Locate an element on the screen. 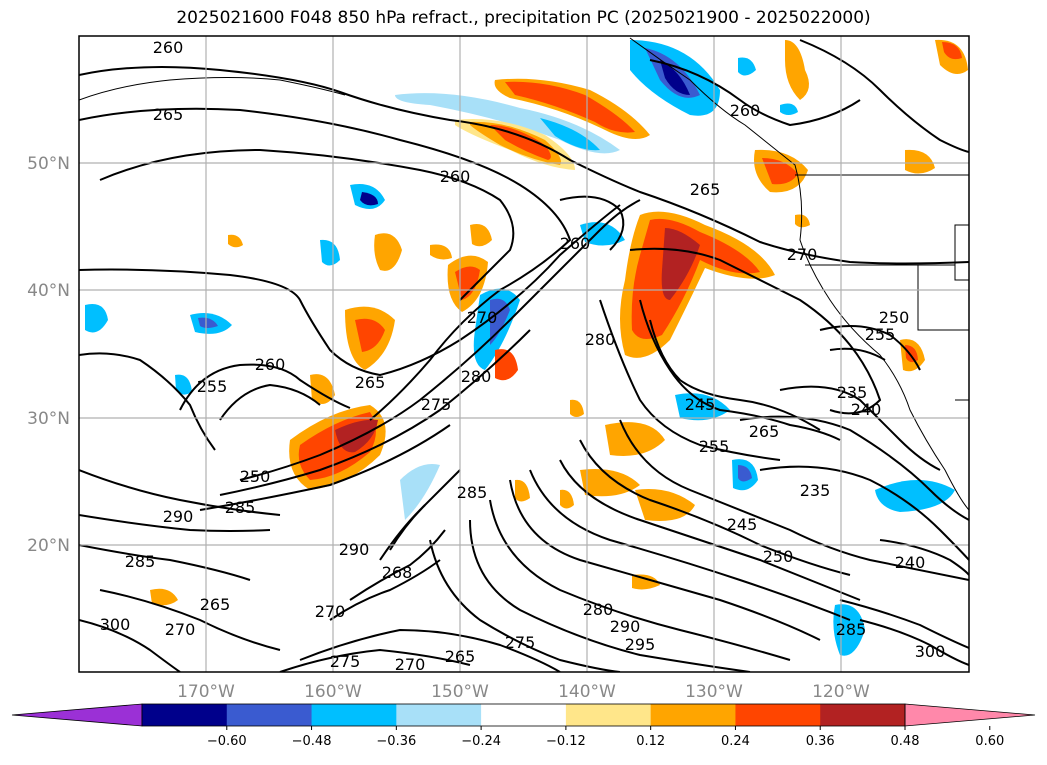 Image resolution: width=1047 pixels, height=765 pixels. longitude-labels: 170°W 160°W 150°W 140°W 130°W 120°W is located at coordinates (523, 692).